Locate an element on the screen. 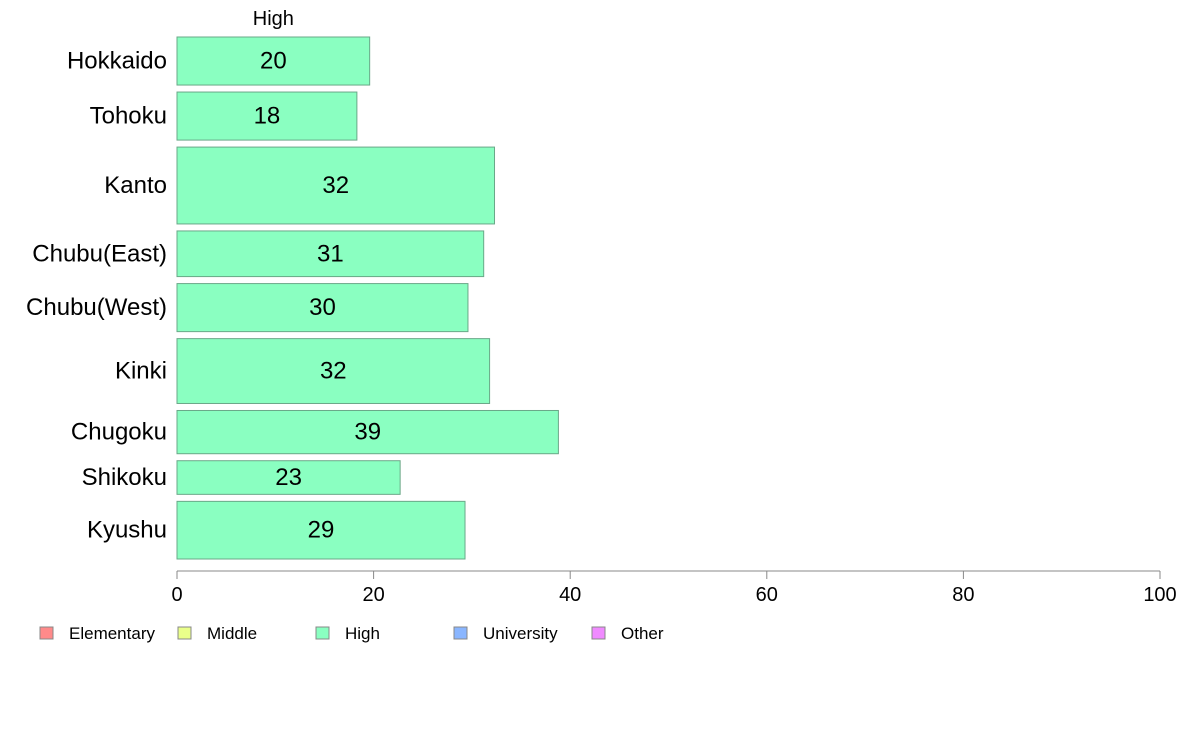 The image size is (1188, 736). value-label: 31 is located at coordinates (330, 253).